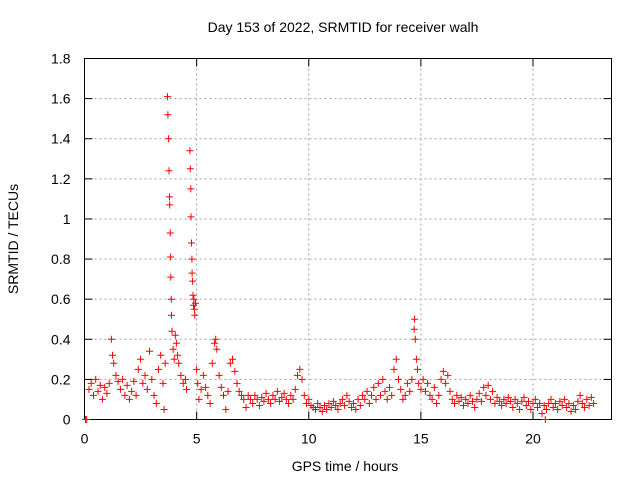 The width and height of the screenshot is (640, 480). I want to click on x-tick-label: 5, so click(197, 439).